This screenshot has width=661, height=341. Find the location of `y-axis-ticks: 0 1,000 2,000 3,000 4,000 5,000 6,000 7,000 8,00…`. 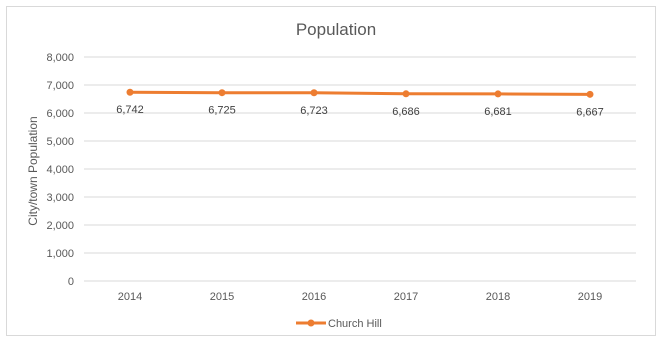

y-axis-ticks: 0 1,000 2,000 3,000 4,000 5,000 6,000 7,000 8,00… is located at coordinates (60, 170).